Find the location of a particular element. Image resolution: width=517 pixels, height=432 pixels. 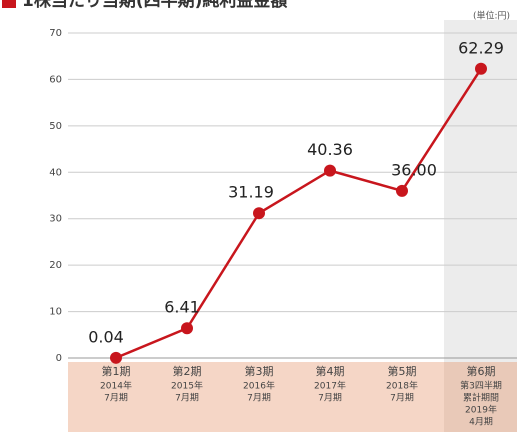

y-tick-label: 70 is located at coordinates (55, 33).